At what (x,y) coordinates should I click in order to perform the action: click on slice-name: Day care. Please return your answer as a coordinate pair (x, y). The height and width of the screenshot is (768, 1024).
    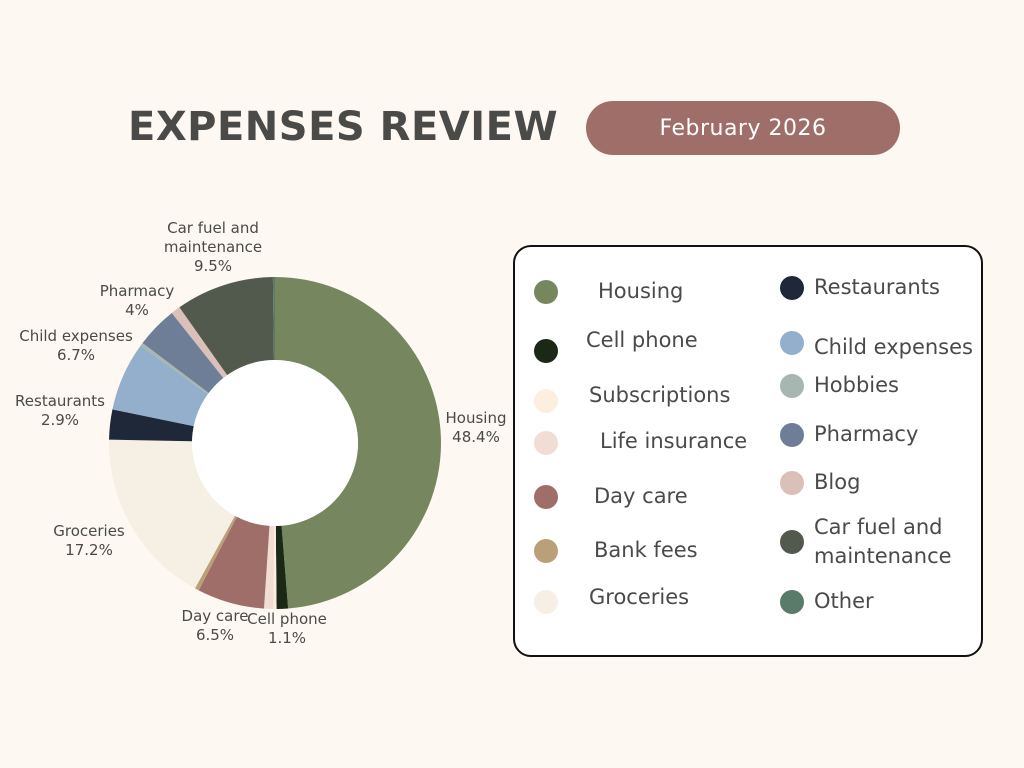
    Looking at the image, I should click on (215, 616).